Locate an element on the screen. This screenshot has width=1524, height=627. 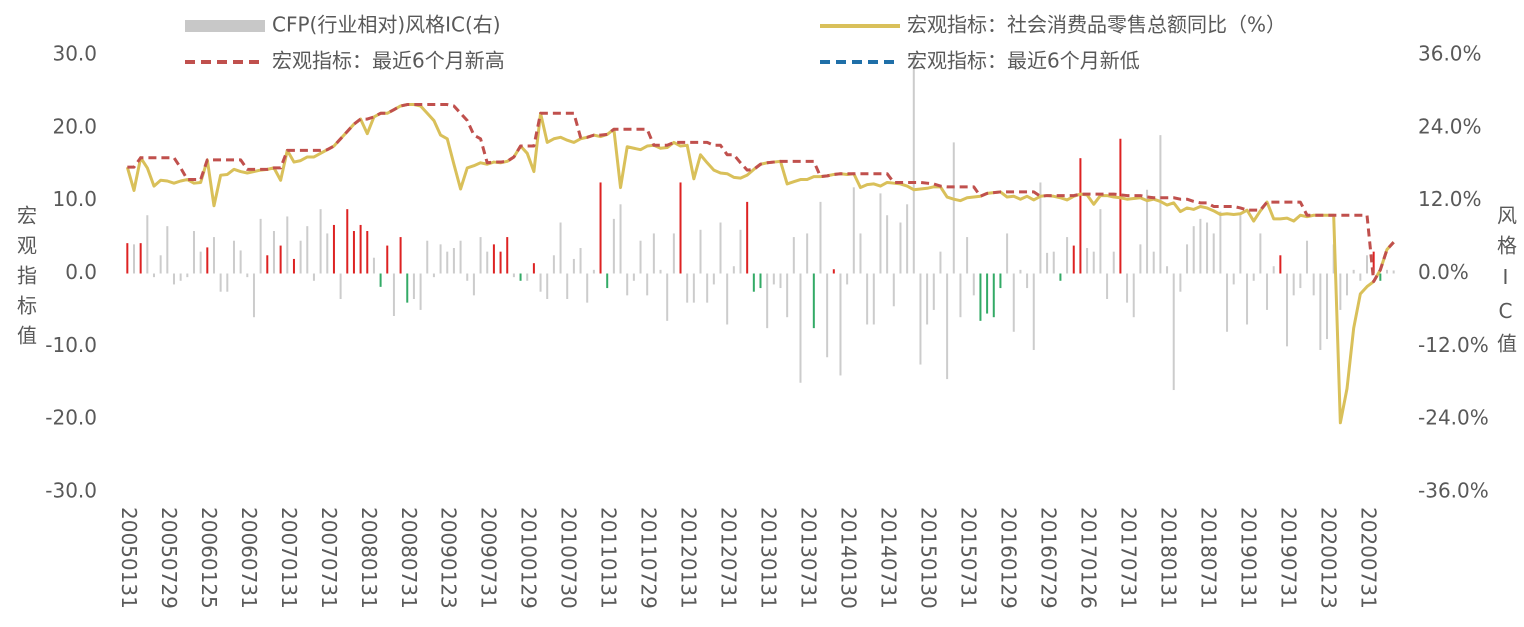
y-tick-label: -20.0 is located at coordinates (71, 418).